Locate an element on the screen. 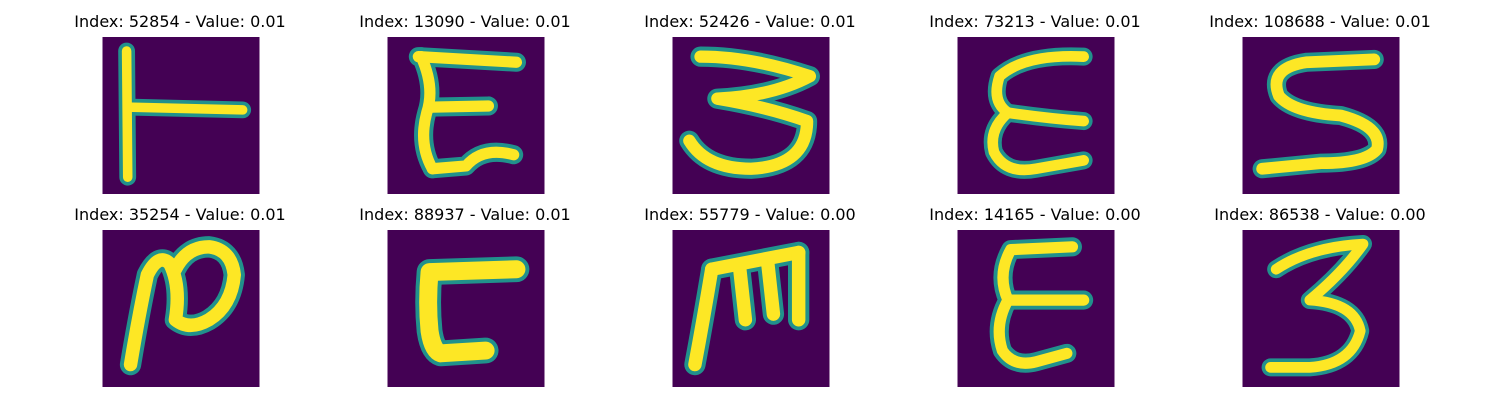 This screenshot has width=1500, height=400. panel-title: Index: 108688 - Value: 0.01 is located at coordinates (1320, 21).